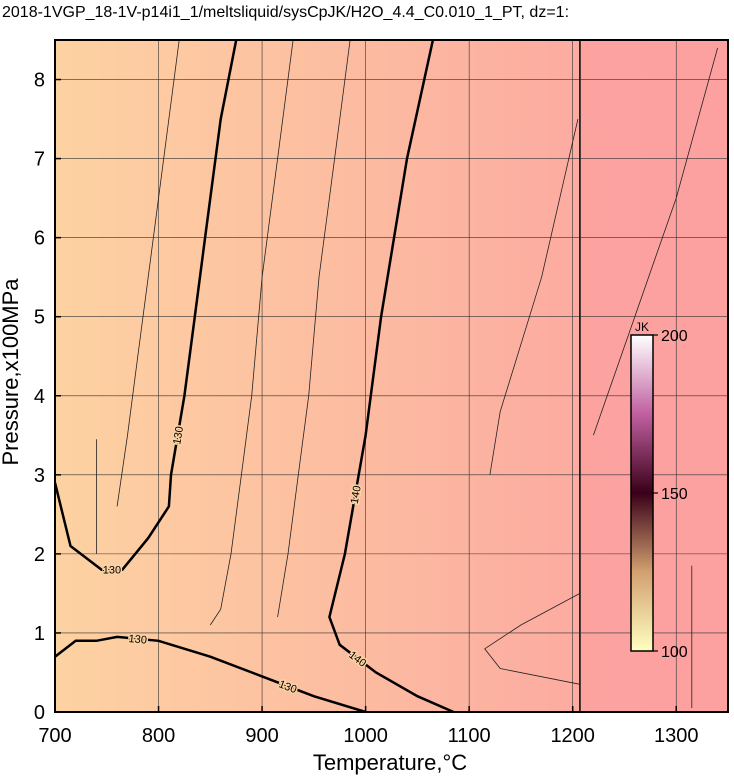 This screenshot has width=734, height=781. What do you see at coordinates (642, 493) in the screenshot?
I see `colorbar` at bounding box center [642, 493].